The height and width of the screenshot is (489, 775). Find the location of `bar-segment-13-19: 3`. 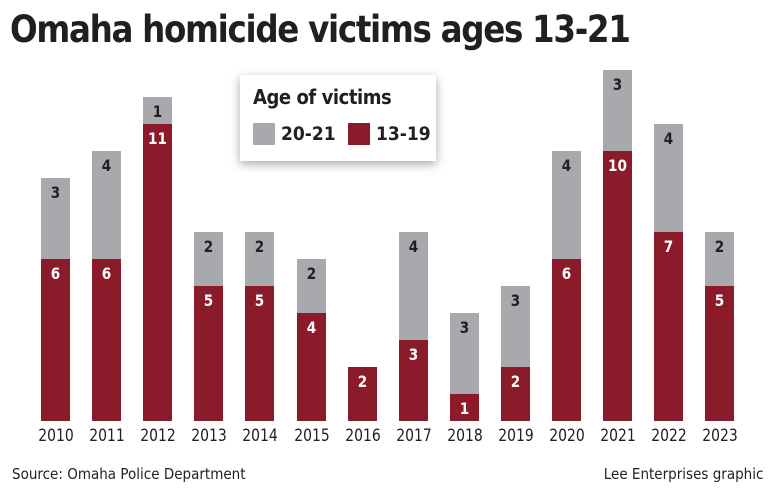

bar-segment-13-19: 3 is located at coordinates (413, 380).